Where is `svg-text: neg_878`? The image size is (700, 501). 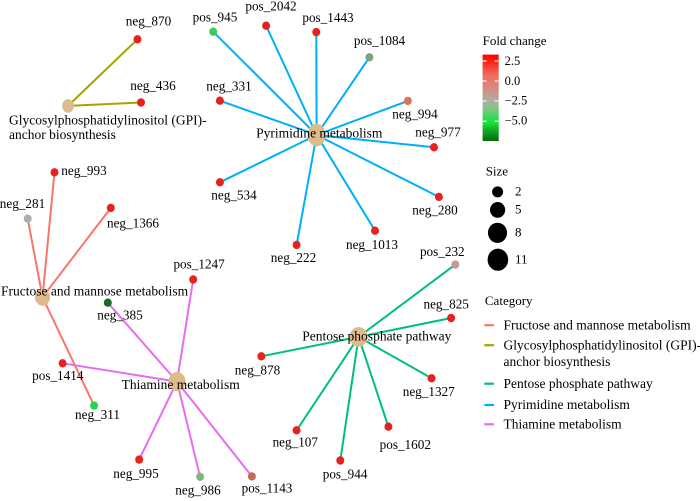
svg-text: neg_878 is located at coordinates (258, 370).